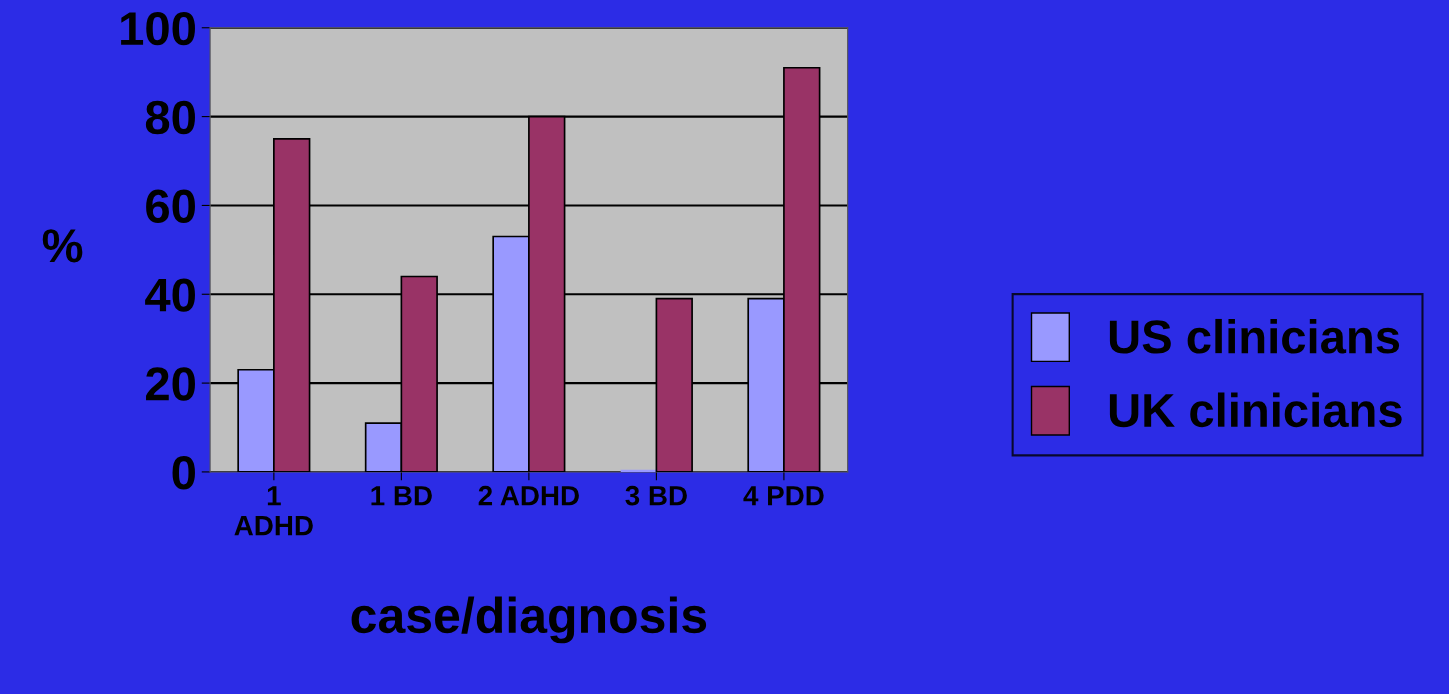  Describe the element at coordinates (170, 206) in the screenshot. I see `y-tick-label: 60` at that location.